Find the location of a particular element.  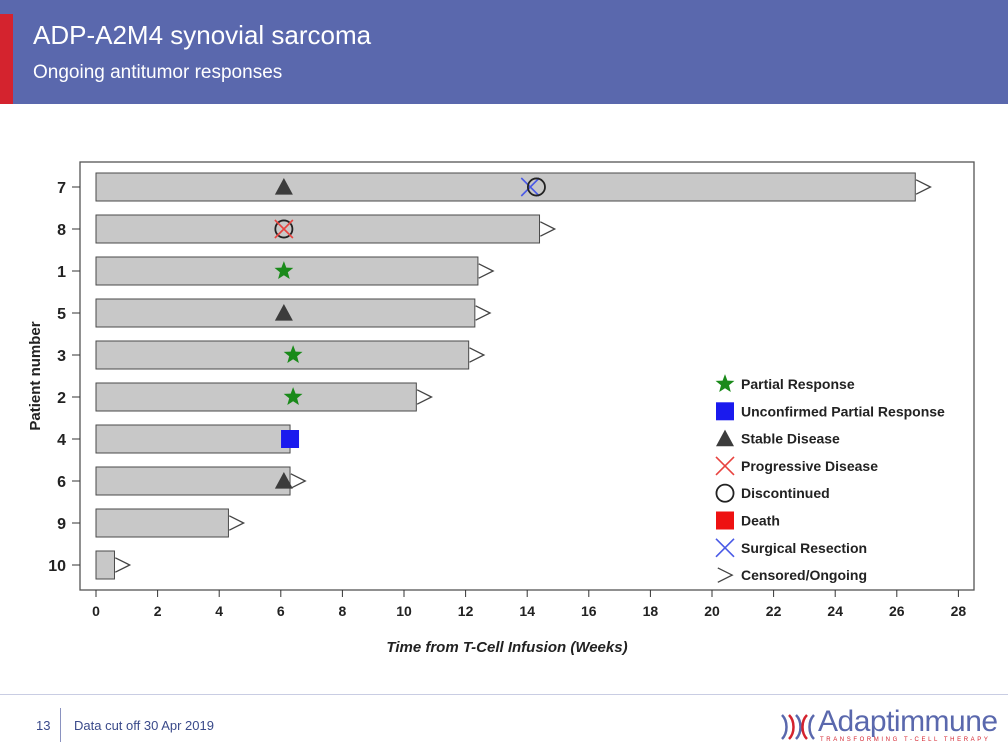

header-accent-bar is located at coordinates (6, 59).